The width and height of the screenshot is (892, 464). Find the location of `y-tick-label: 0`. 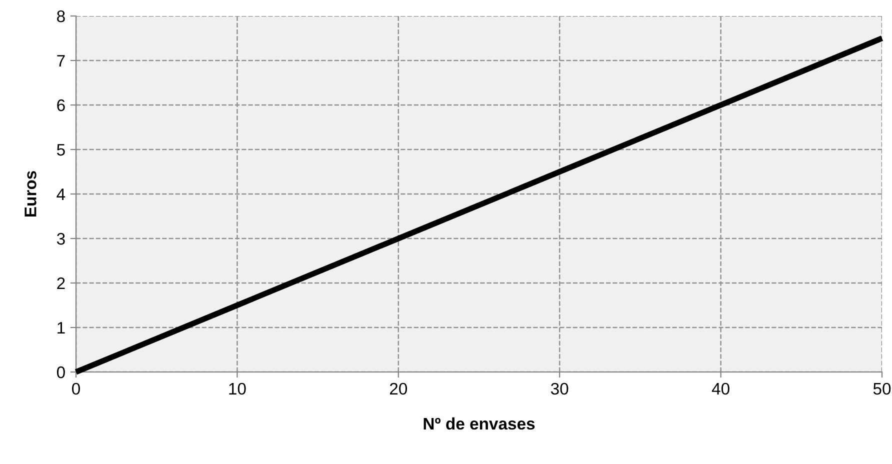

y-tick-label: 0 is located at coordinates (60, 372).